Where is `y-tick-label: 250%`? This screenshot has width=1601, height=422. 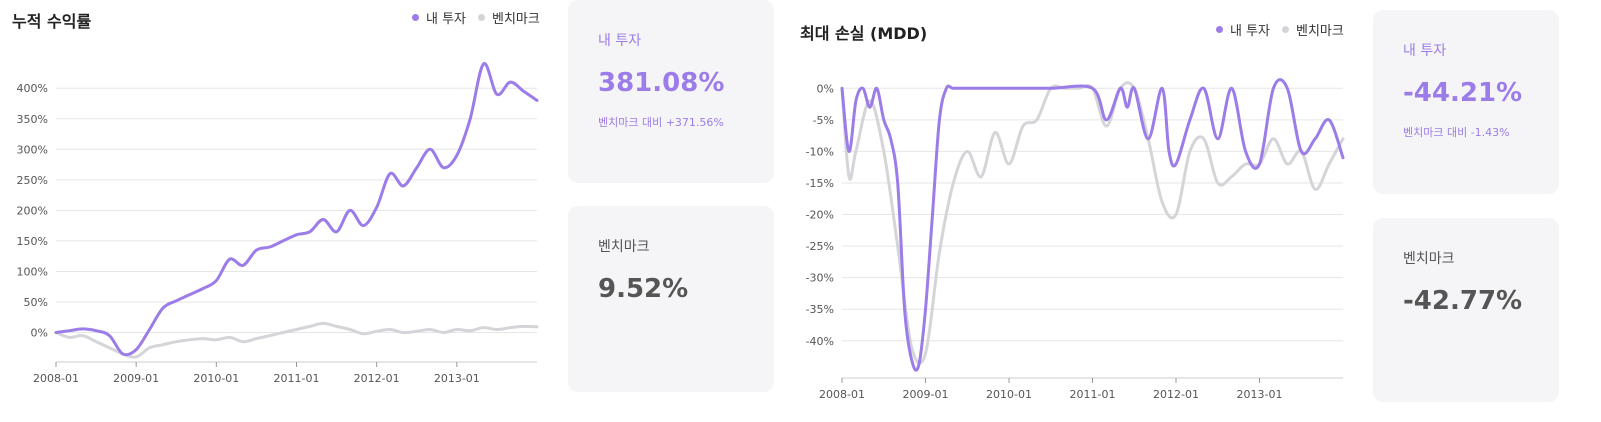
y-tick-label: 250% is located at coordinates (32, 180).